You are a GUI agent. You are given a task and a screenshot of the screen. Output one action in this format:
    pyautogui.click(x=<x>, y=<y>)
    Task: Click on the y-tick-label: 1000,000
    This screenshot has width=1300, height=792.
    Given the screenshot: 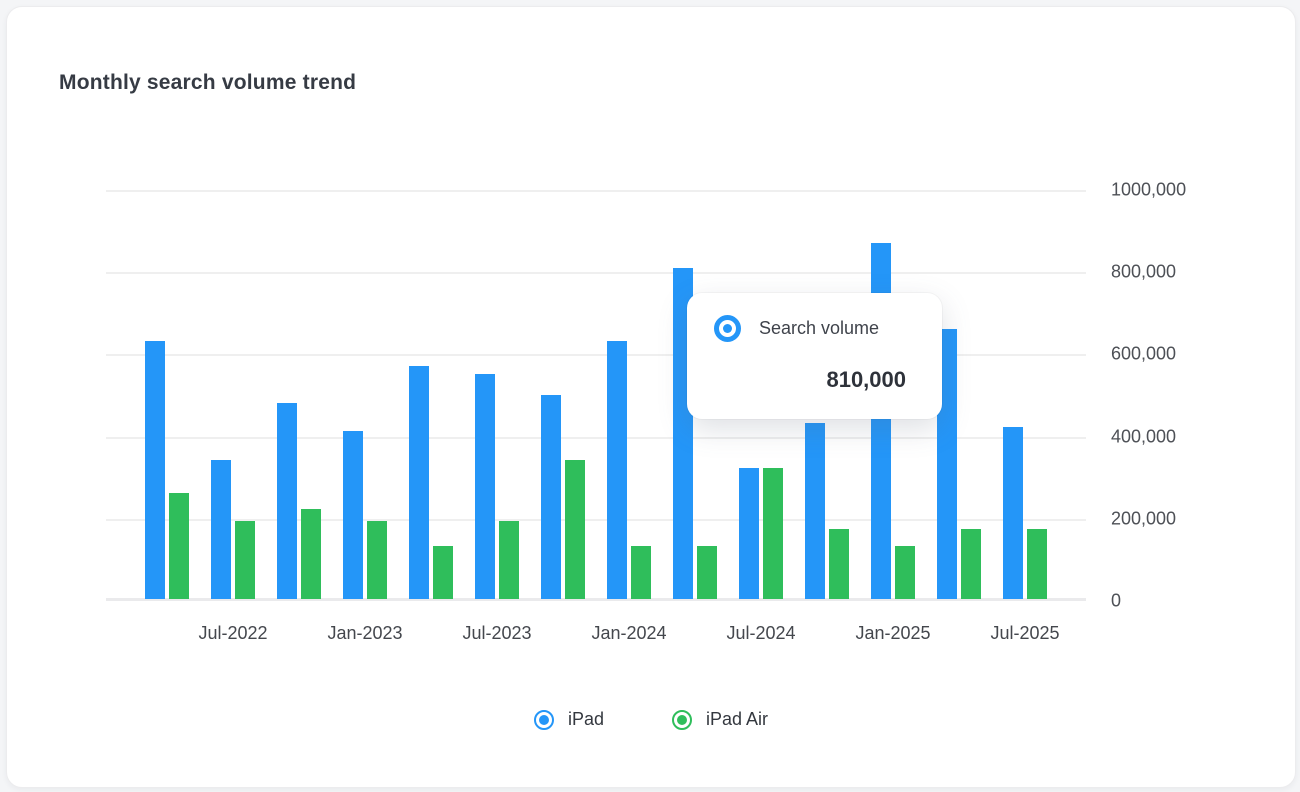 What is the action you would take?
    pyautogui.click(x=1149, y=189)
    